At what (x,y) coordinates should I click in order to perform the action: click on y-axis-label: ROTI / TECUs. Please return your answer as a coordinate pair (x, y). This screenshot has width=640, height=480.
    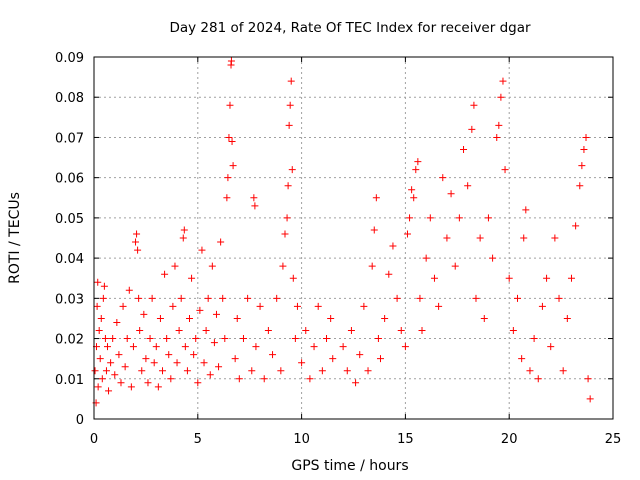
    Looking at the image, I should click on (15, 238).